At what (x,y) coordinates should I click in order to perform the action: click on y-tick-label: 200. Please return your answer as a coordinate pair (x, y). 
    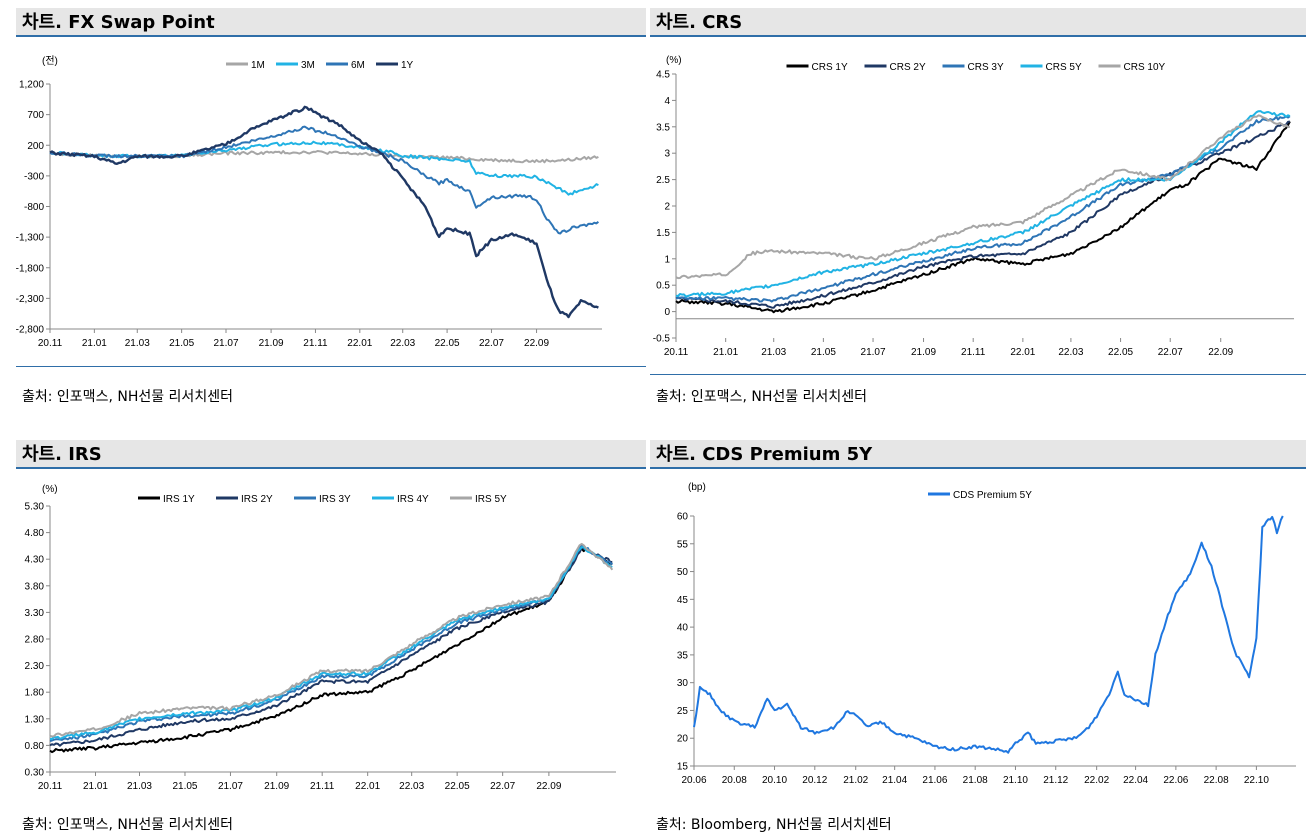
    Looking at the image, I should click on (35, 146).